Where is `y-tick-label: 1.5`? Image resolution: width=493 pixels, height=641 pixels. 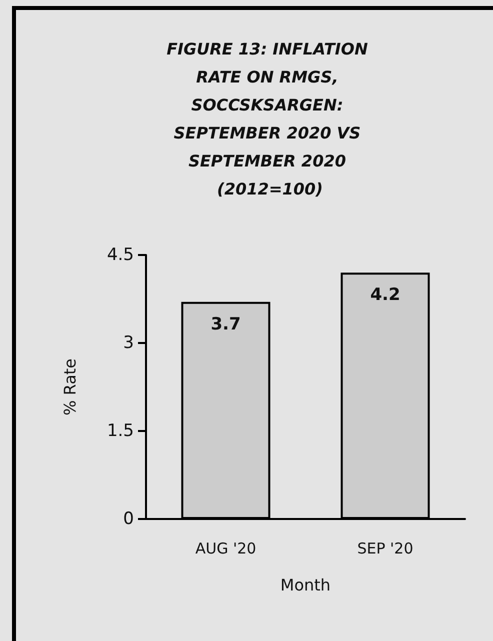 y-tick-label: 1.5 is located at coordinates (120, 431).